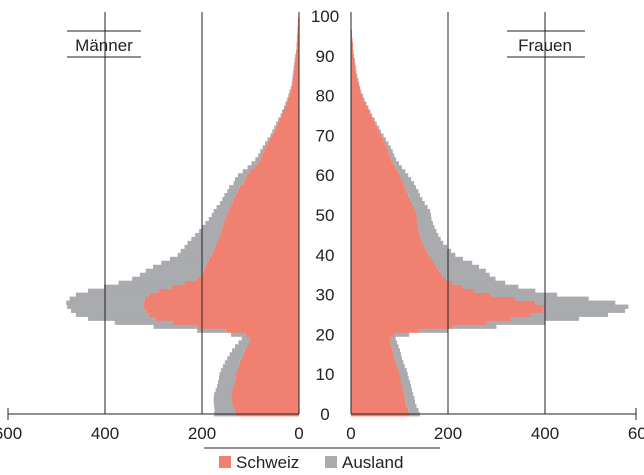  I want to click on age-tick-10: 10, so click(325, 374).